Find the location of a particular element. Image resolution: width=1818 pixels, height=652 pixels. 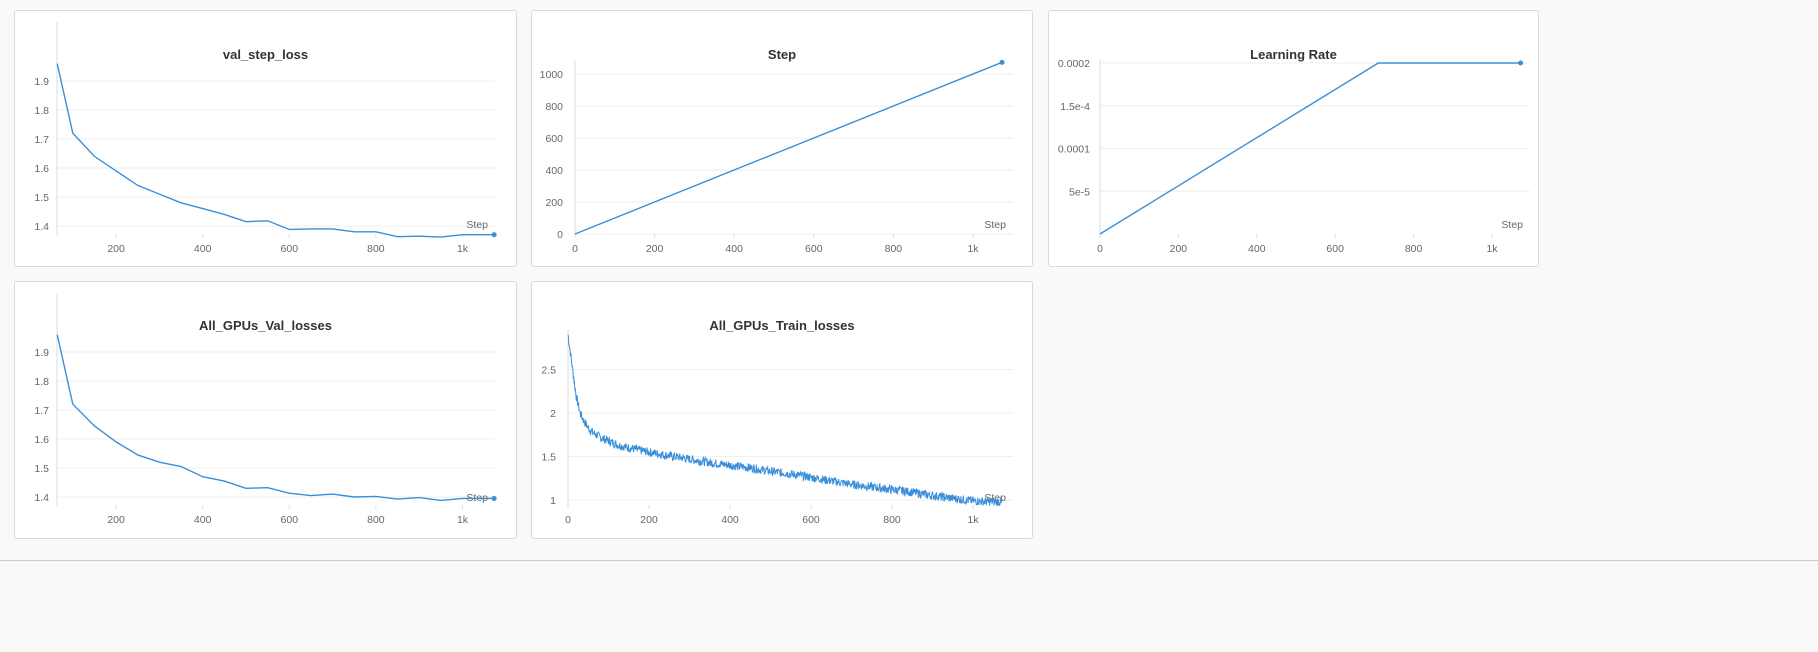

y-tick-label: 800 is located at coordinates (554, 107).